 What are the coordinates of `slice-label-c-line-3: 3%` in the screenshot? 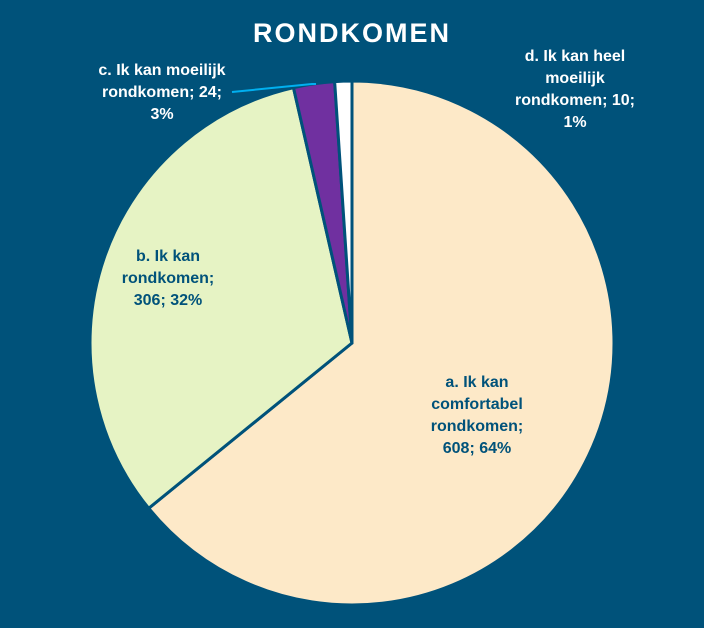 It's located at (162, 114).